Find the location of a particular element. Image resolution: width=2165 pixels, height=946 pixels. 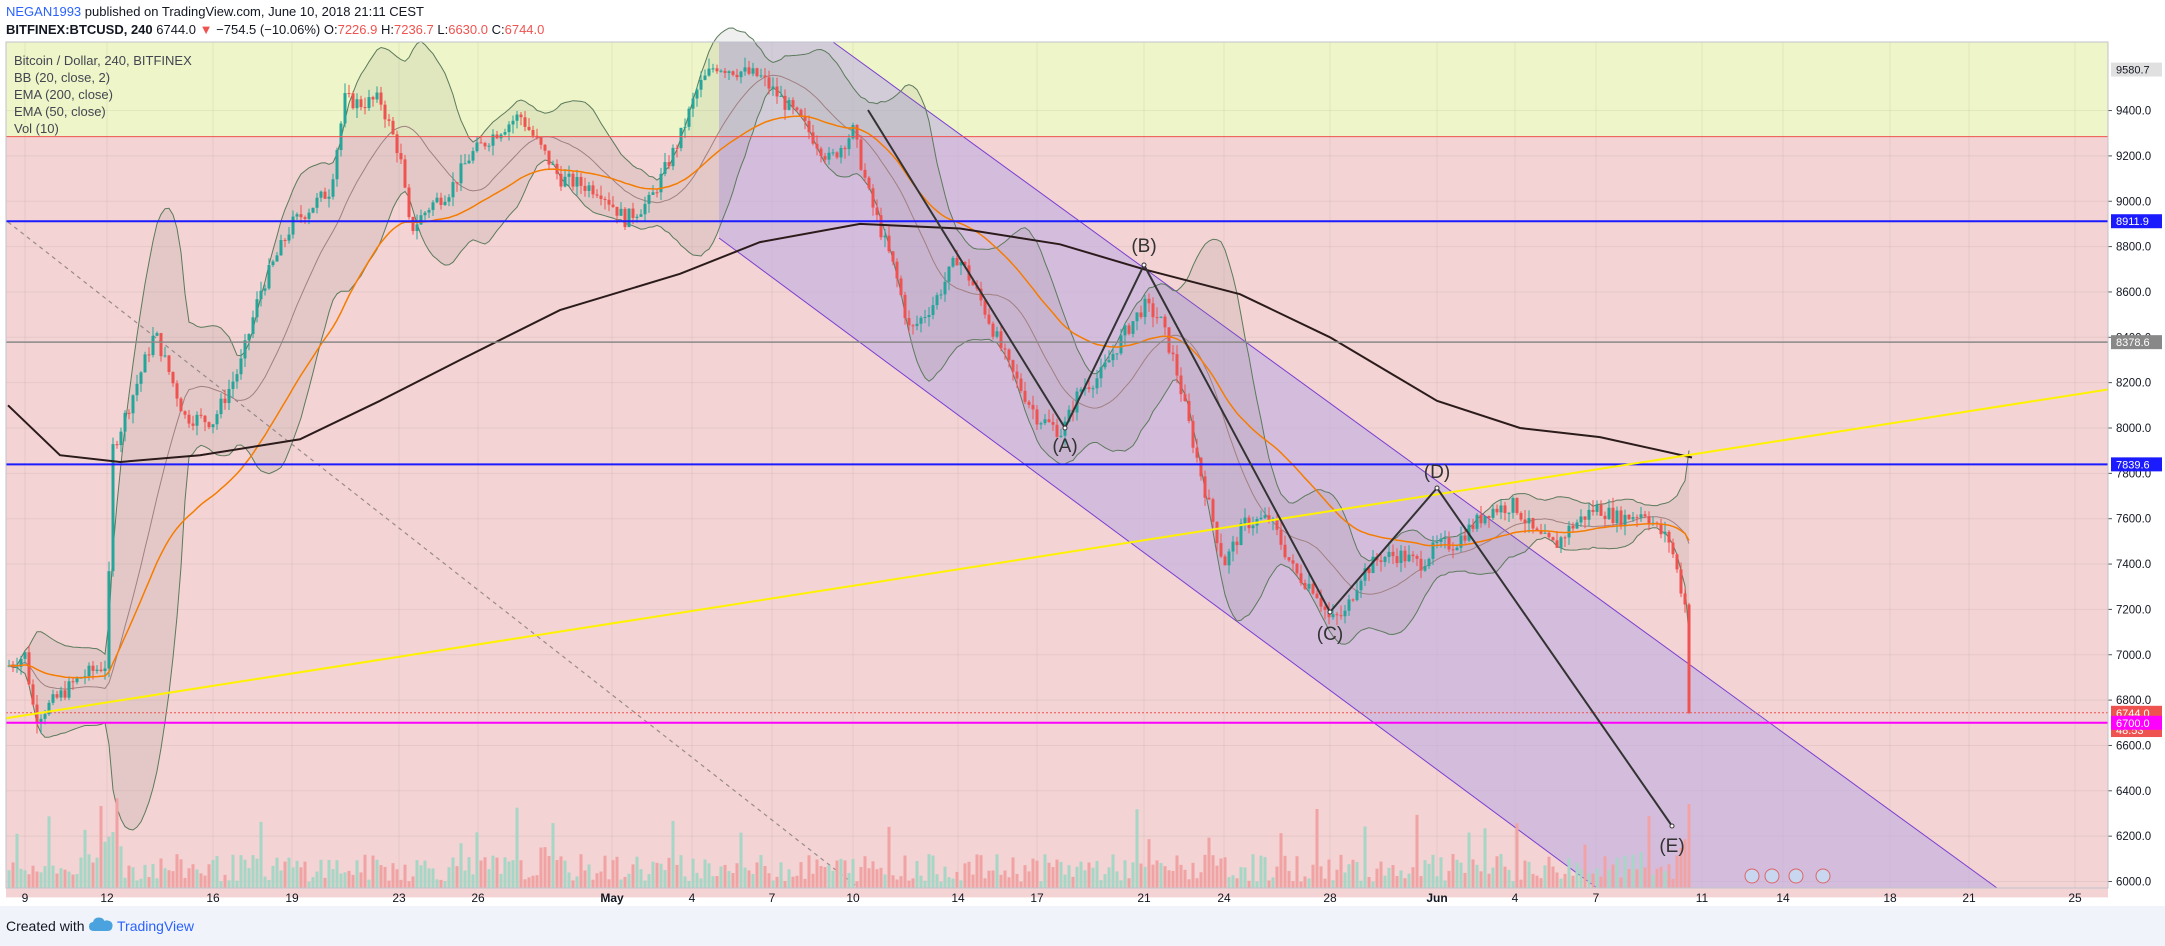

tradingview-link: TradingView is located at coordinates (156, 926).